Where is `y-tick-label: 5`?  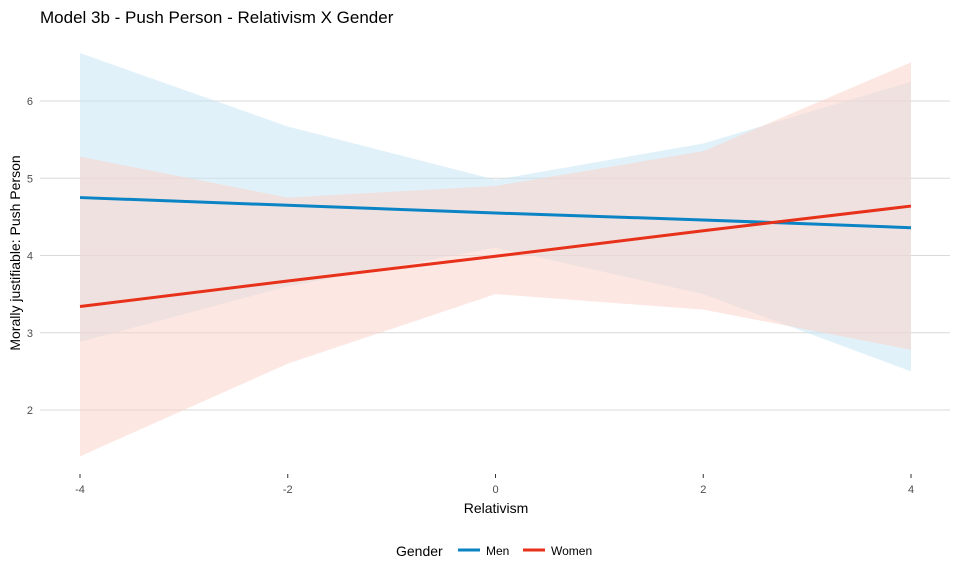 y-tick-label: 5 is located at coordinates (30, 179).